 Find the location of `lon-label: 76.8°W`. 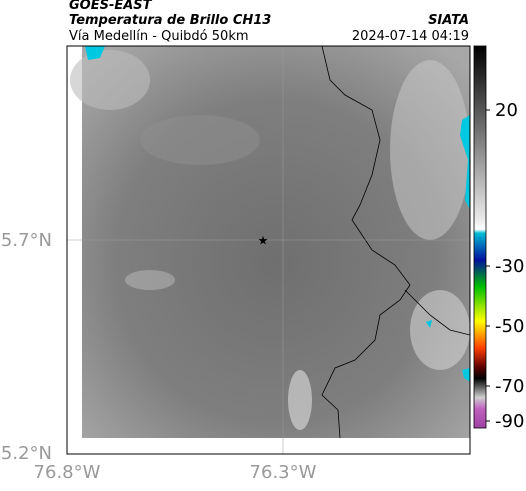

lon-label: 76.8°W is located at coordinates (67, 472).